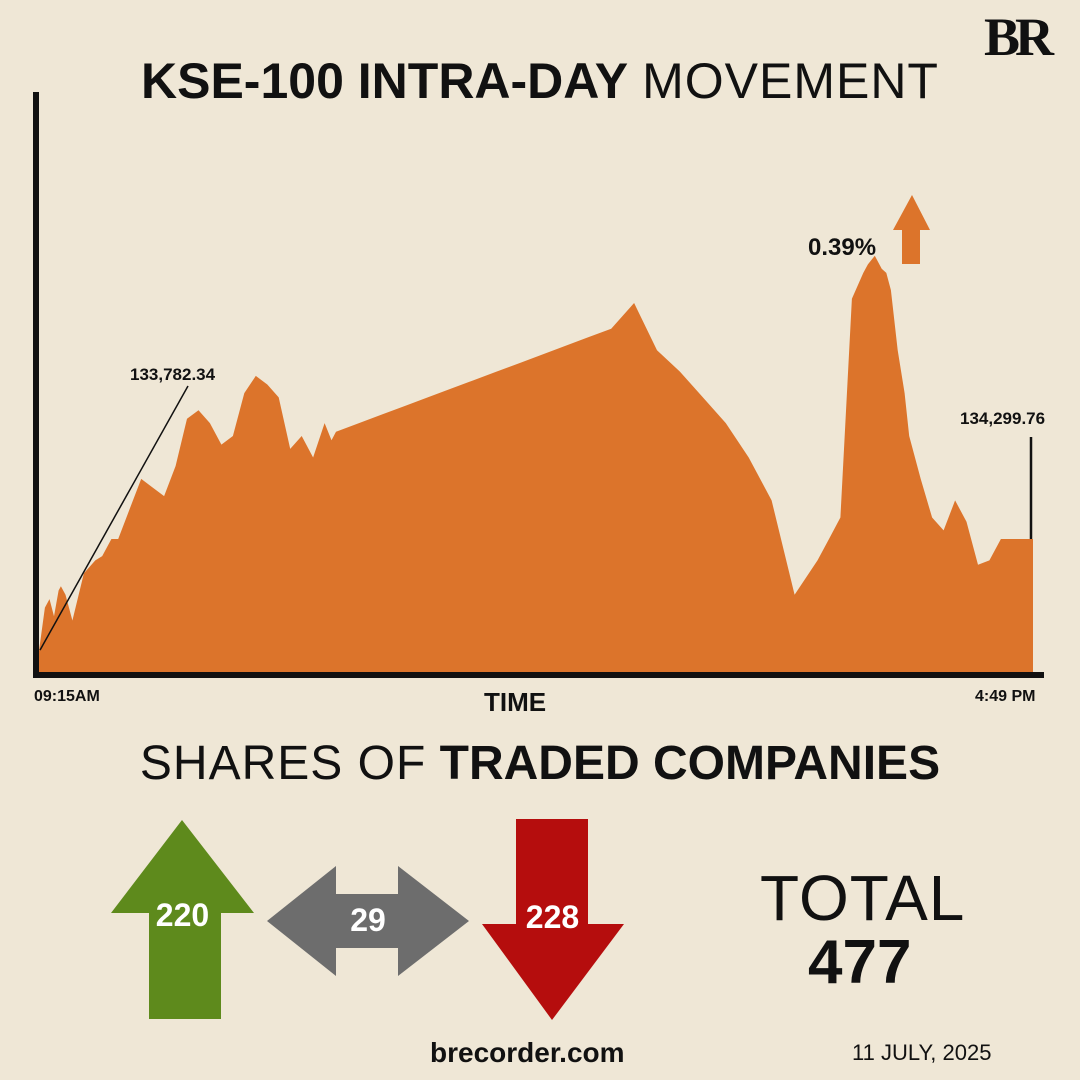 This screenshot has height=1080, width=1080. What do you see at coordinates (863, 898) in the screenshot?
I see `total-label: TOTAL` at bounding box center [863, 898].